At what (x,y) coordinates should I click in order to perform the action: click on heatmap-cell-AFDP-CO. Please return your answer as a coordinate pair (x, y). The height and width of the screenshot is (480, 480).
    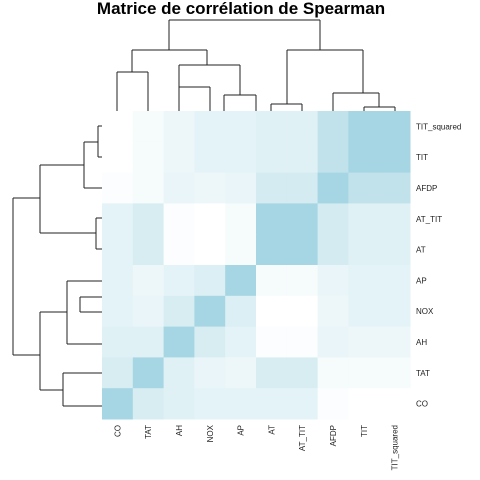
    Looking at the image, I should click on (118, 188).